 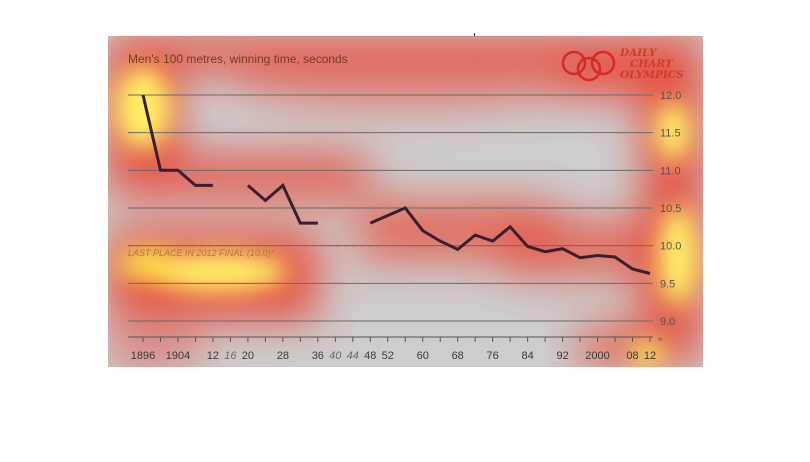 I want to click on x-tick-label: 1904, so click(x=178, y=356).